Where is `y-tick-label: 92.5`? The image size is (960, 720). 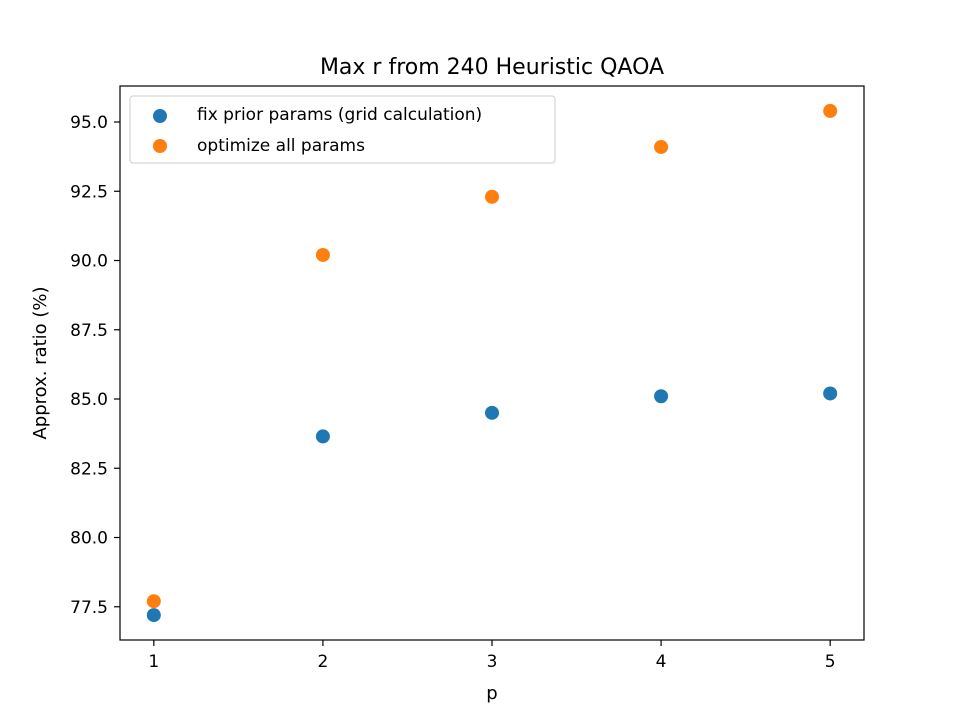
y-tick-label: 92.5 is located at coordinates (89, 192).